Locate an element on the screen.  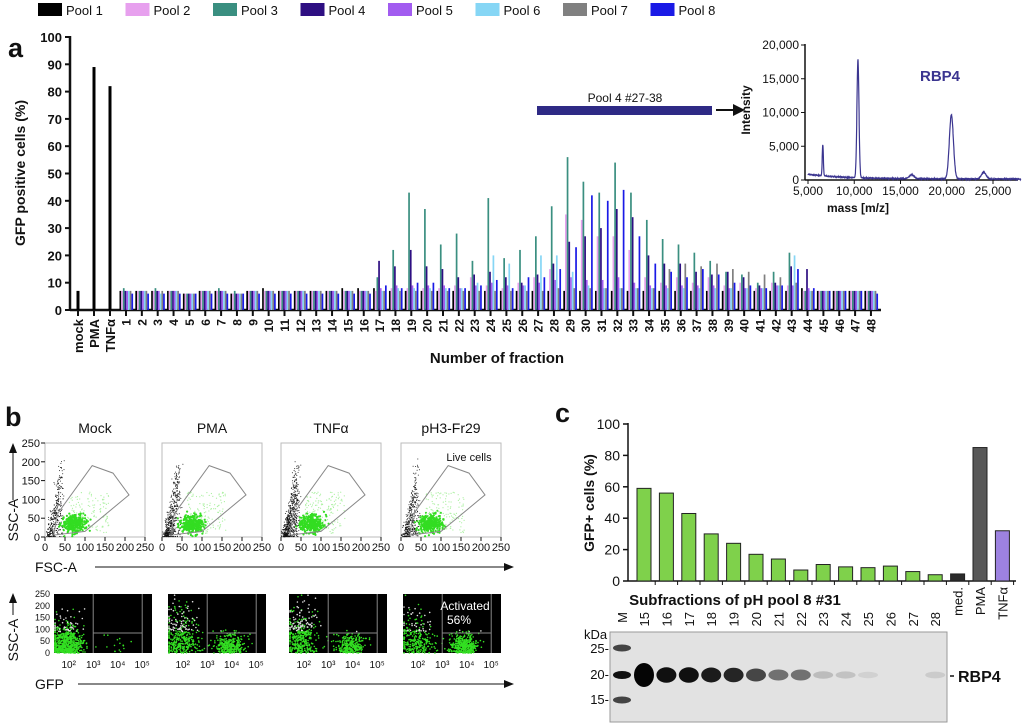
x-tick-label: 6 is located at coordinates (206, 322).